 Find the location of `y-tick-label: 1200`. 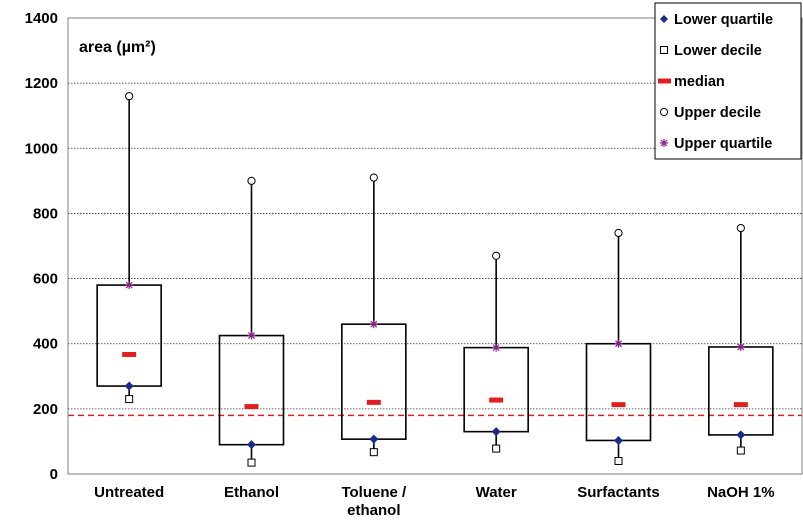

y-tick-label: 1200 is located at coordinates (41, 83).